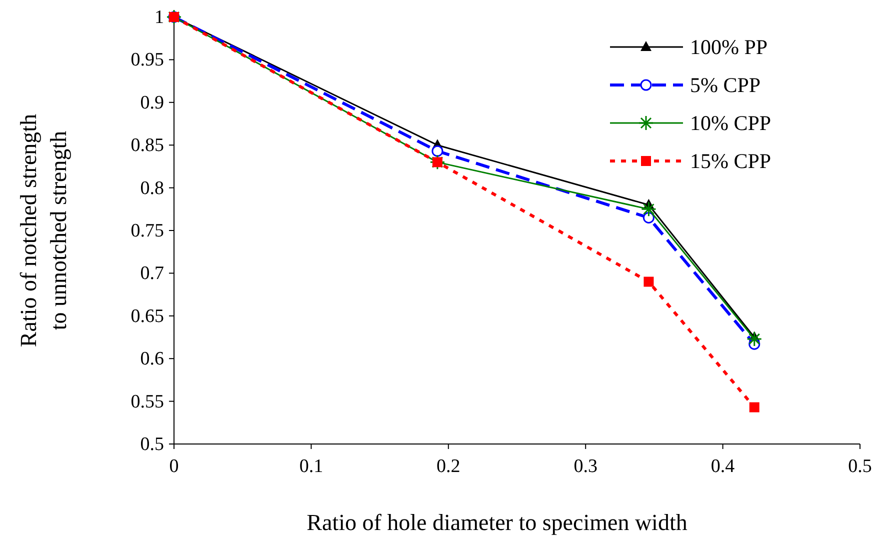 The width and height of the screenshot is (879, 539). Describe the element at coordinates (586, 466) in the screenshot. I see `x-tick-label: 0.3` at that location.